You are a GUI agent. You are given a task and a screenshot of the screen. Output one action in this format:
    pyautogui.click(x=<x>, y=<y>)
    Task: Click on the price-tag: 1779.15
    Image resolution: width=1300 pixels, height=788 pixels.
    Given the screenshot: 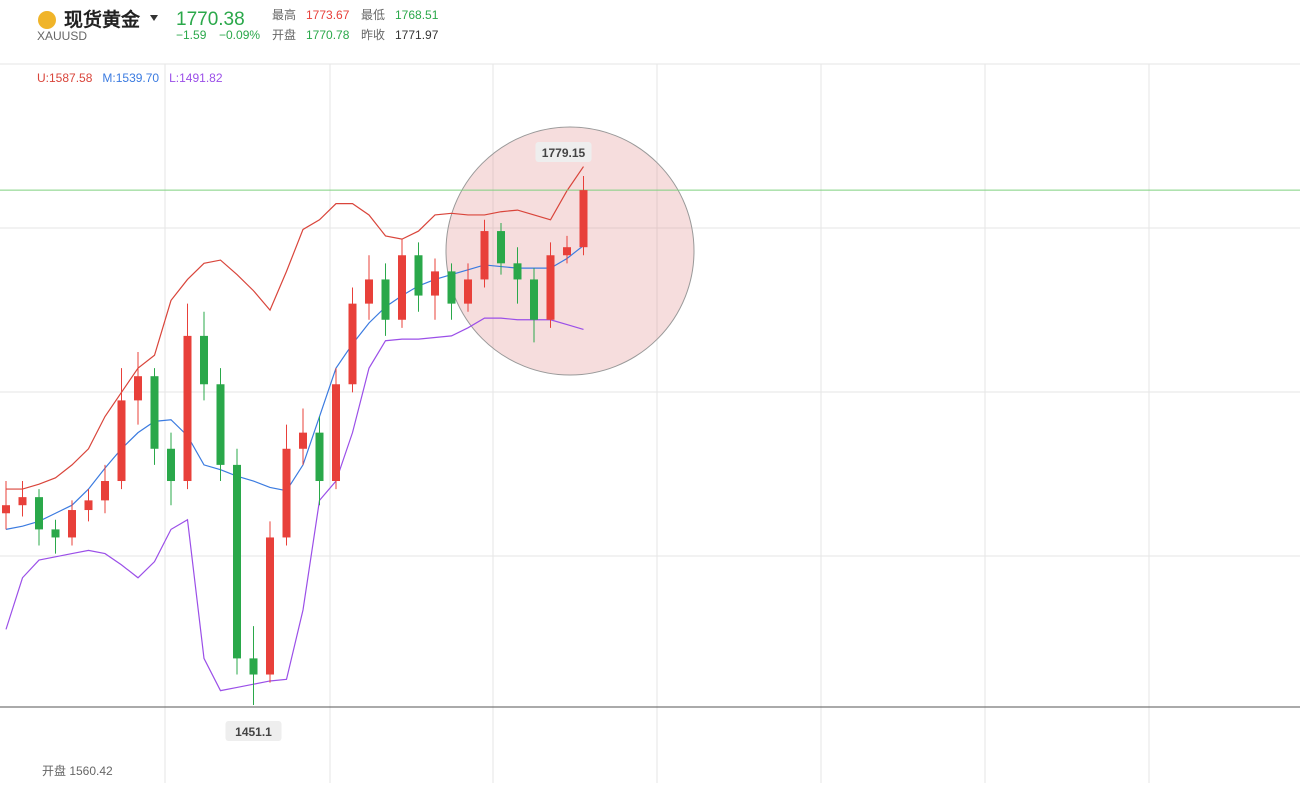 What is the action you would take?
    pyautogui.click(x=564, y=153)
    